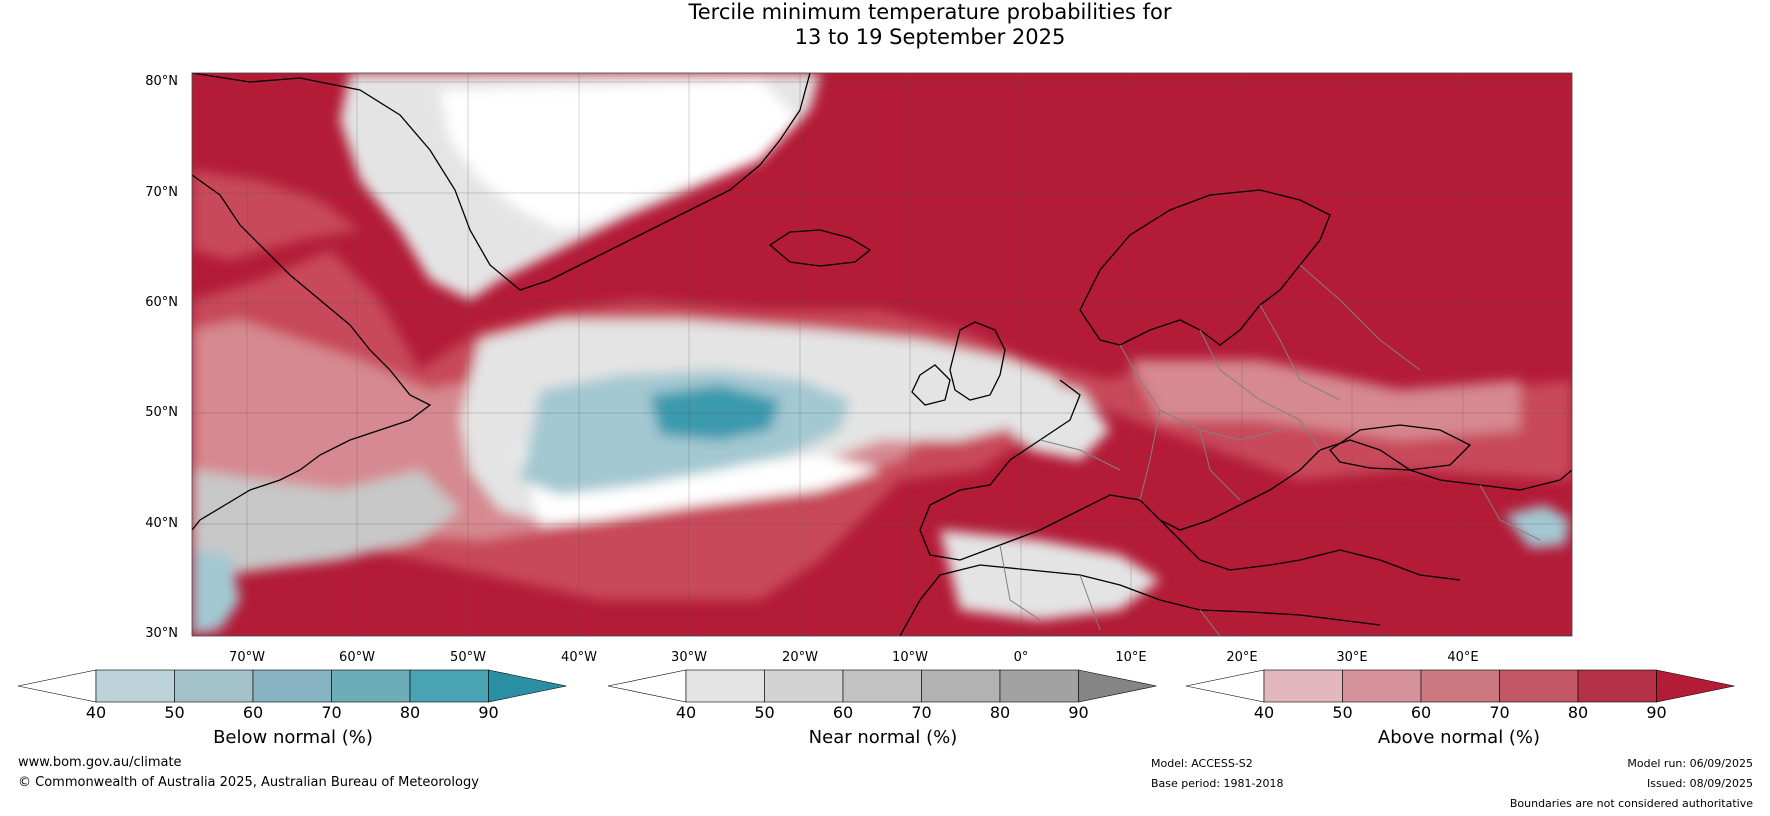 The height and width of the screenshot is (816, 1770). Describe the element at coordinates (312, 352) in the screenshot. I see `north-america-coastline` at that location.